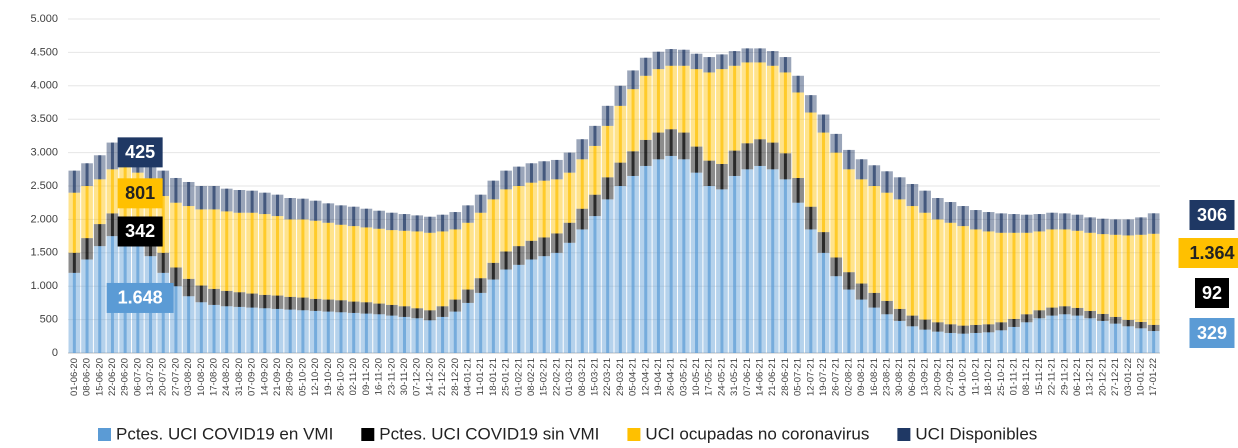  I want to click on x-tick-label: 15-02-21, so click(544, 377).